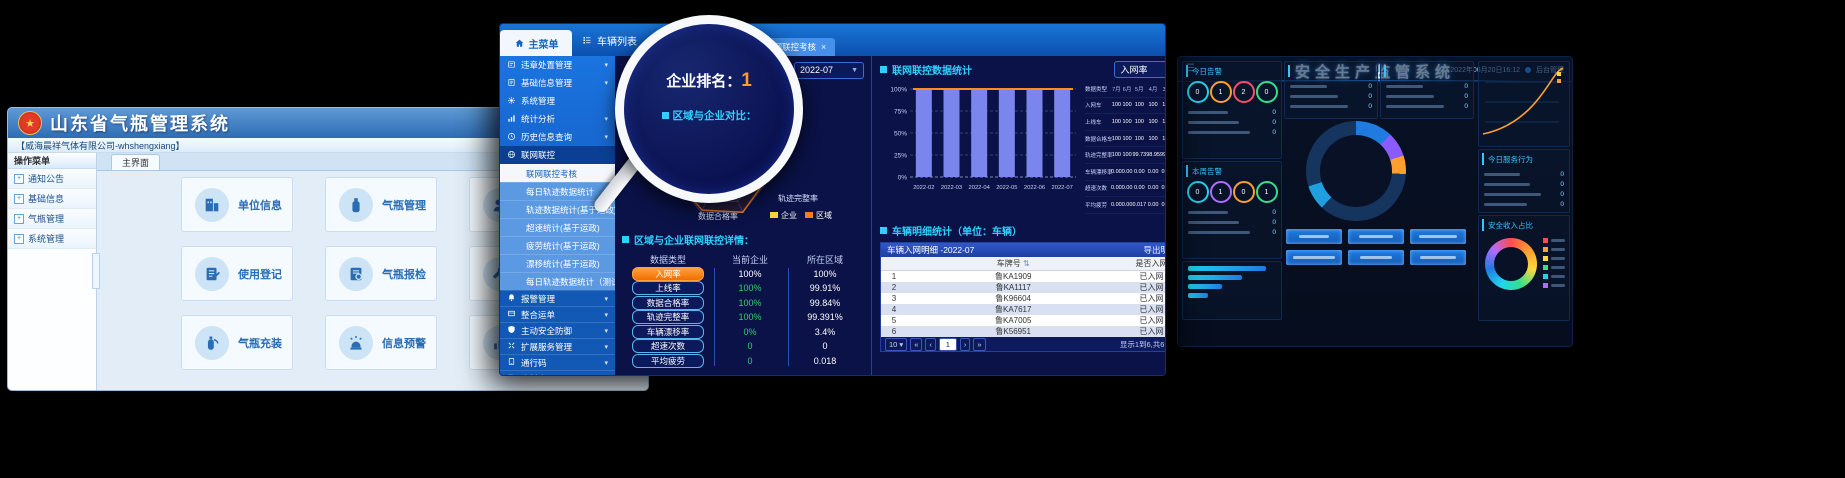 The height and width of the screenshot is (478, 1845). Describe the element at coordinates (1127, 89) in the screenshot. I see `mini-table-header: 6月` at that location.